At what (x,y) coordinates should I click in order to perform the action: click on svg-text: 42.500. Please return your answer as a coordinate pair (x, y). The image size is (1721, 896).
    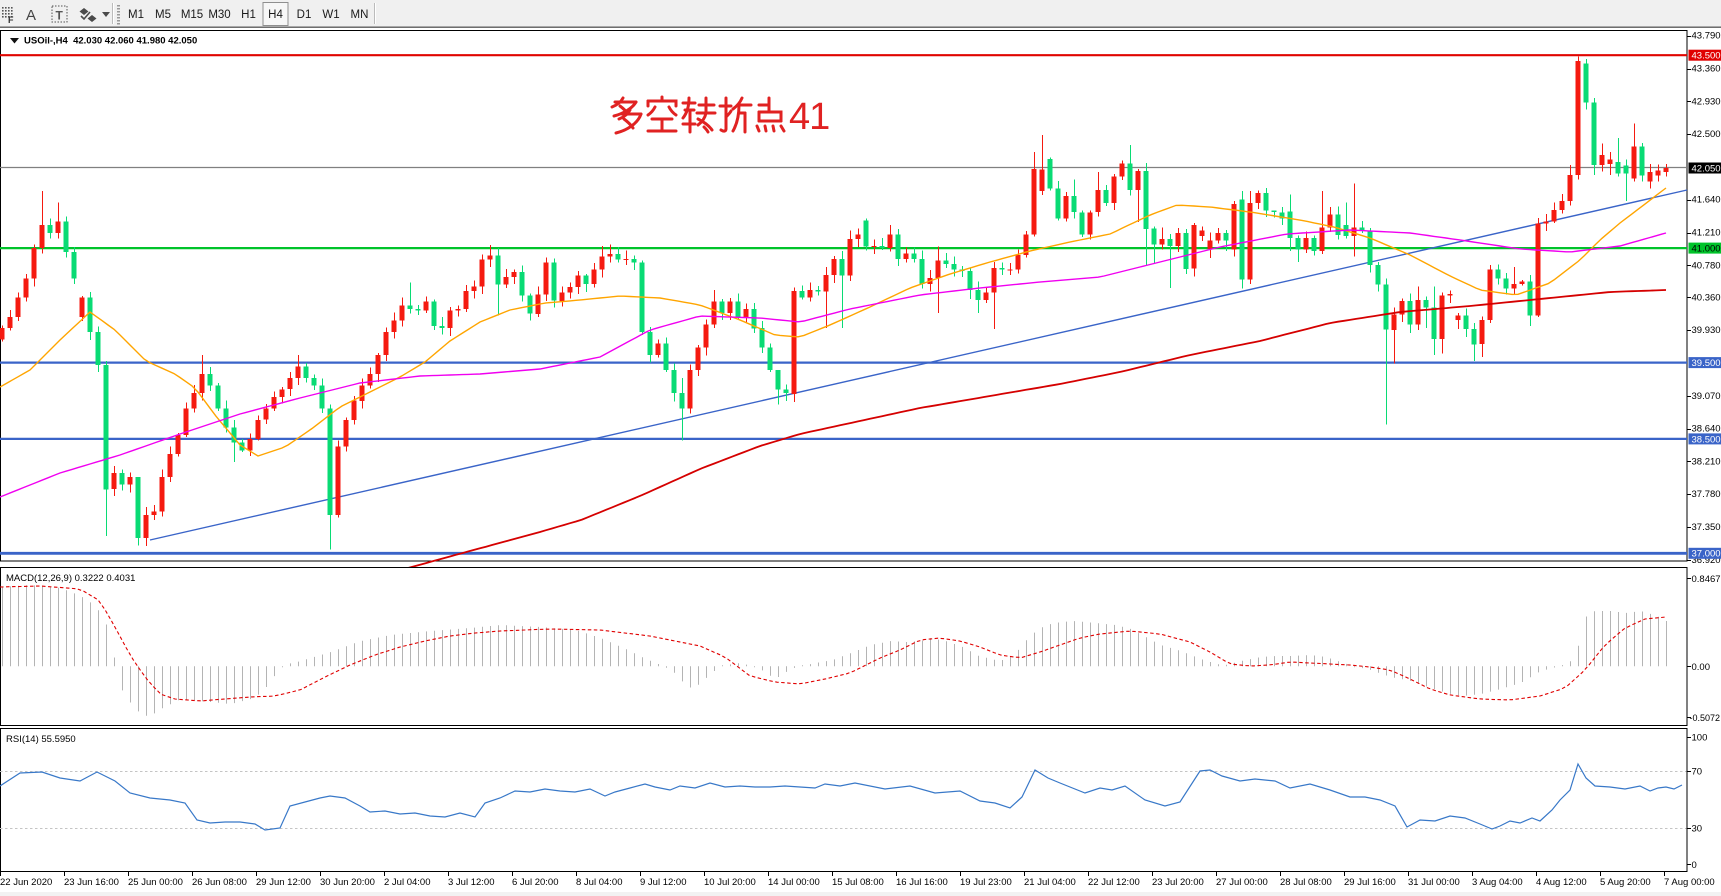
    Looking at the image, I should click on (1706, 134).